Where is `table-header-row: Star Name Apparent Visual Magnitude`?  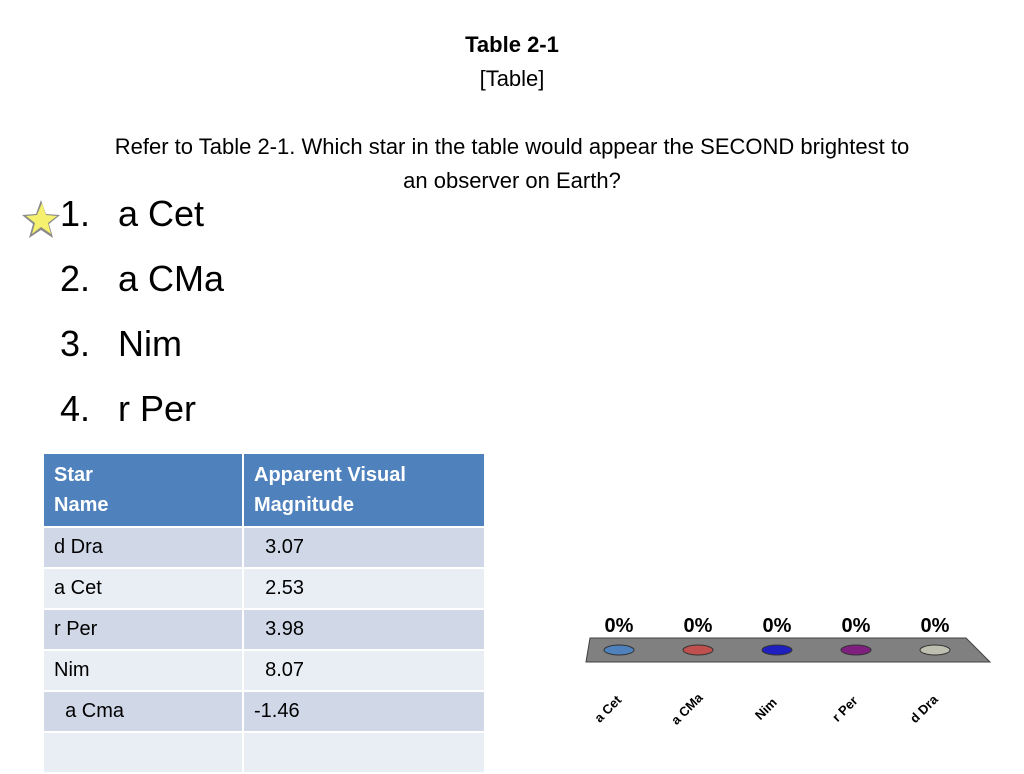 table-header-row: Star Name Apparent Visual Magnitude is located at coordinates (264, 490).